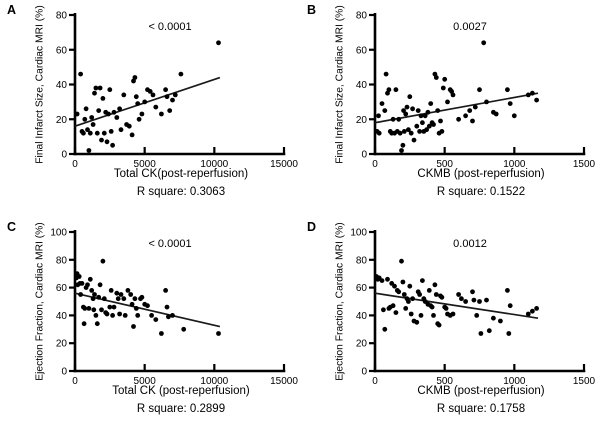  Describe the element at coordinates (476, 91) in the screenshot. I see `scatter-plot-b: 0 20 40 60 80 0 500 1000 1500` at that location.